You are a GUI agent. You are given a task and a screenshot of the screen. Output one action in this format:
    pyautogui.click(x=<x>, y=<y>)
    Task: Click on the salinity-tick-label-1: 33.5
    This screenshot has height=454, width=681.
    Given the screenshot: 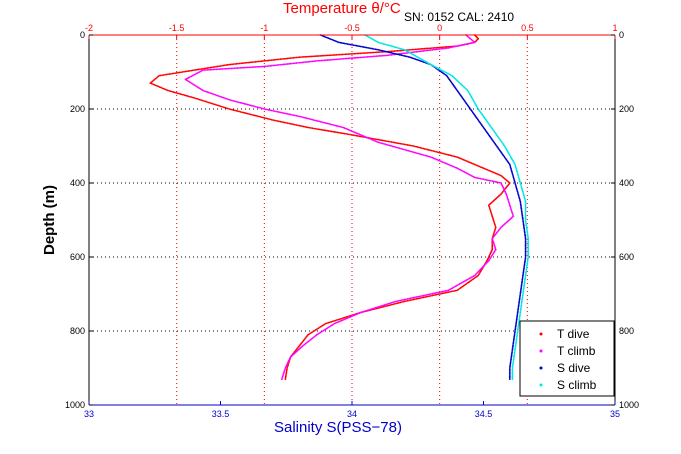 What is the action you would take?
    pyautogui.click(x=221, y=414)
    